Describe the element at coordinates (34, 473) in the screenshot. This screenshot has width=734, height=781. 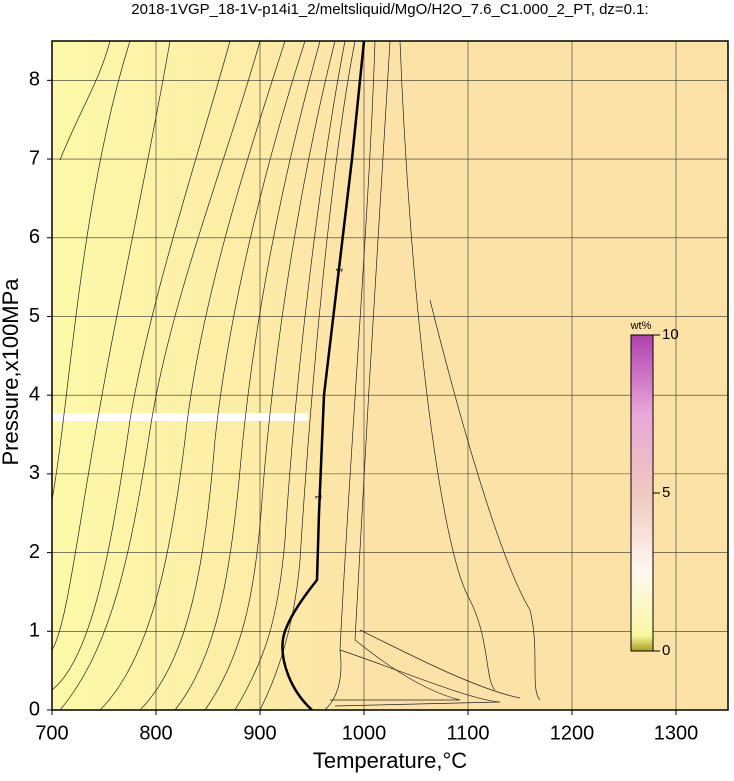
I see `y-tick-label: 3` at that location.